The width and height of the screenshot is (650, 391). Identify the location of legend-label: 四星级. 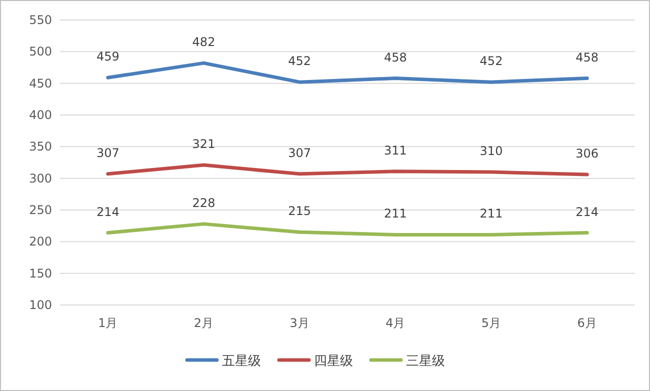
(333, 361).